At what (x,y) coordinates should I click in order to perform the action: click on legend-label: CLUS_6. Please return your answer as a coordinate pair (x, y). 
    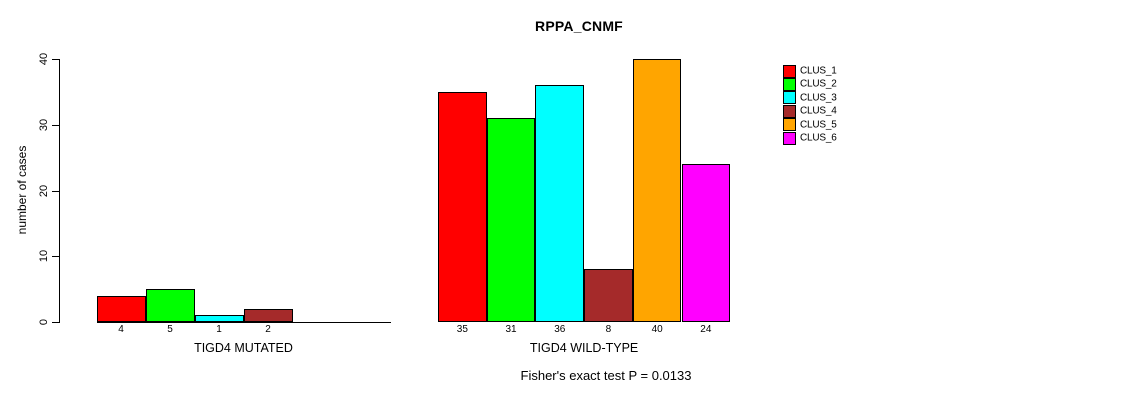
    Looking at the image, I should click on (818, 138).